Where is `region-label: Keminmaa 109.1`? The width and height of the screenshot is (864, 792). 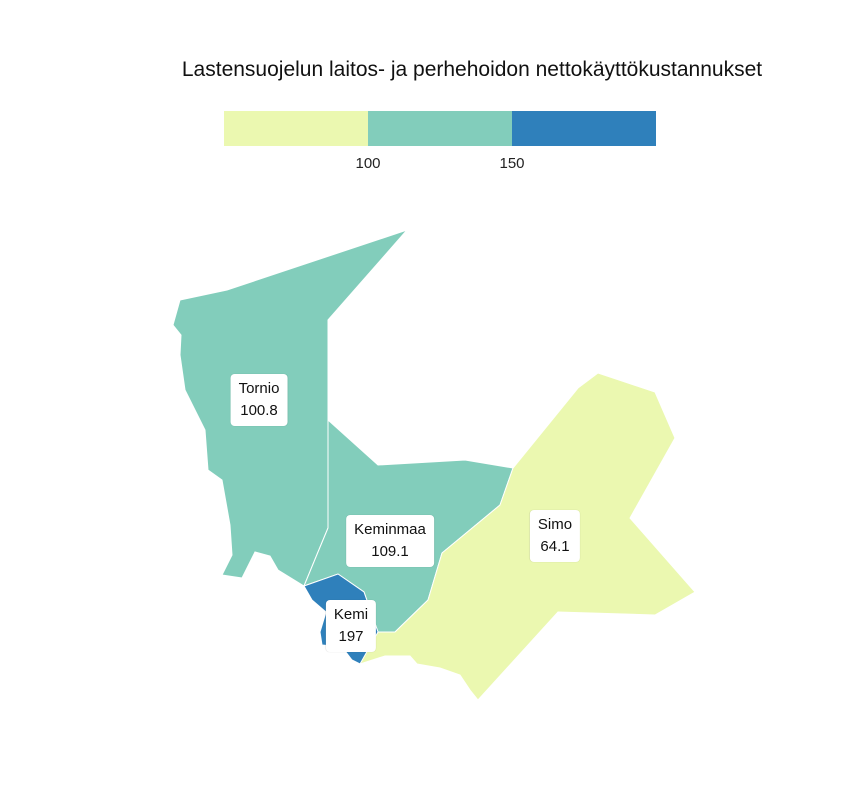 region-label: Keminmaa 109.1 is located at coordinates (390, 541).